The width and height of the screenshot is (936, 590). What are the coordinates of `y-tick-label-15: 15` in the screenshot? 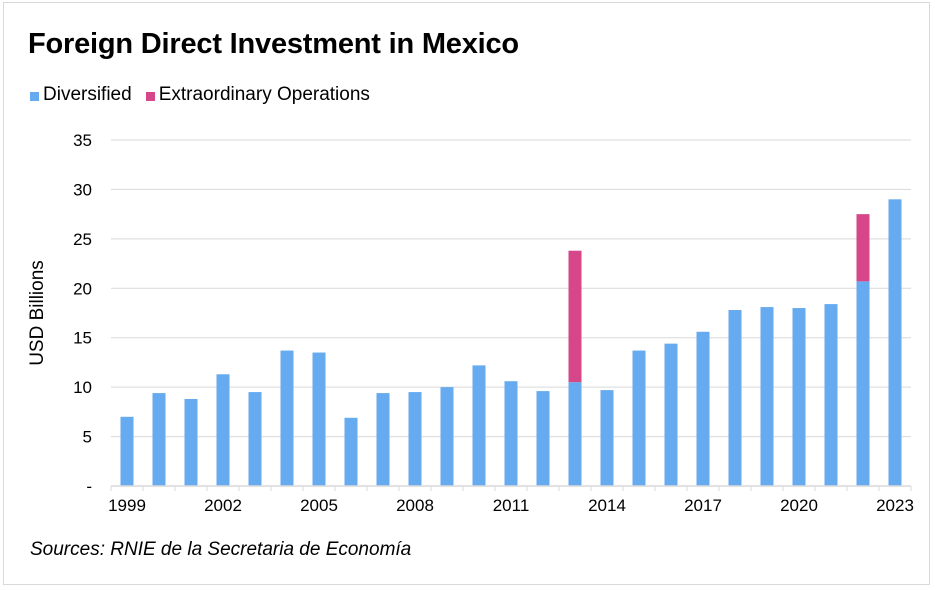 It's located at (82, 338).